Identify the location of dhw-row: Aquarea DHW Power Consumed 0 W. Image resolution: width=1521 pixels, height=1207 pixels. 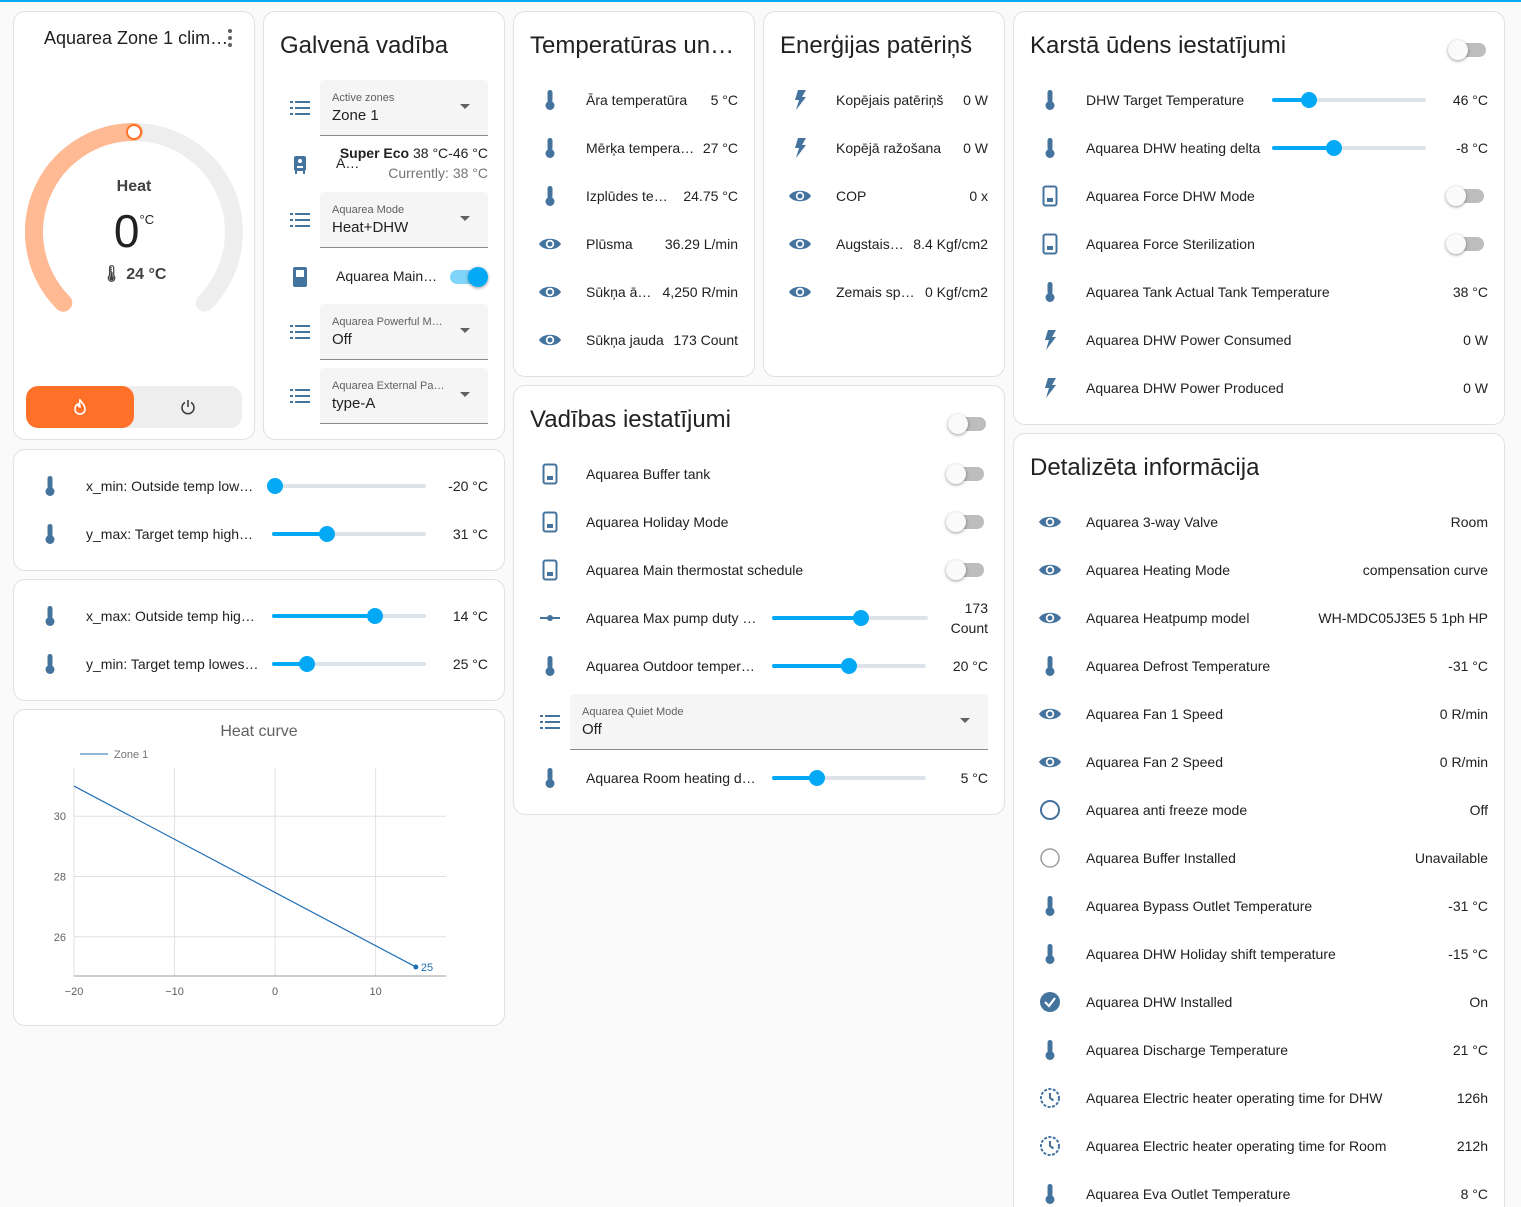
(1259, 340).